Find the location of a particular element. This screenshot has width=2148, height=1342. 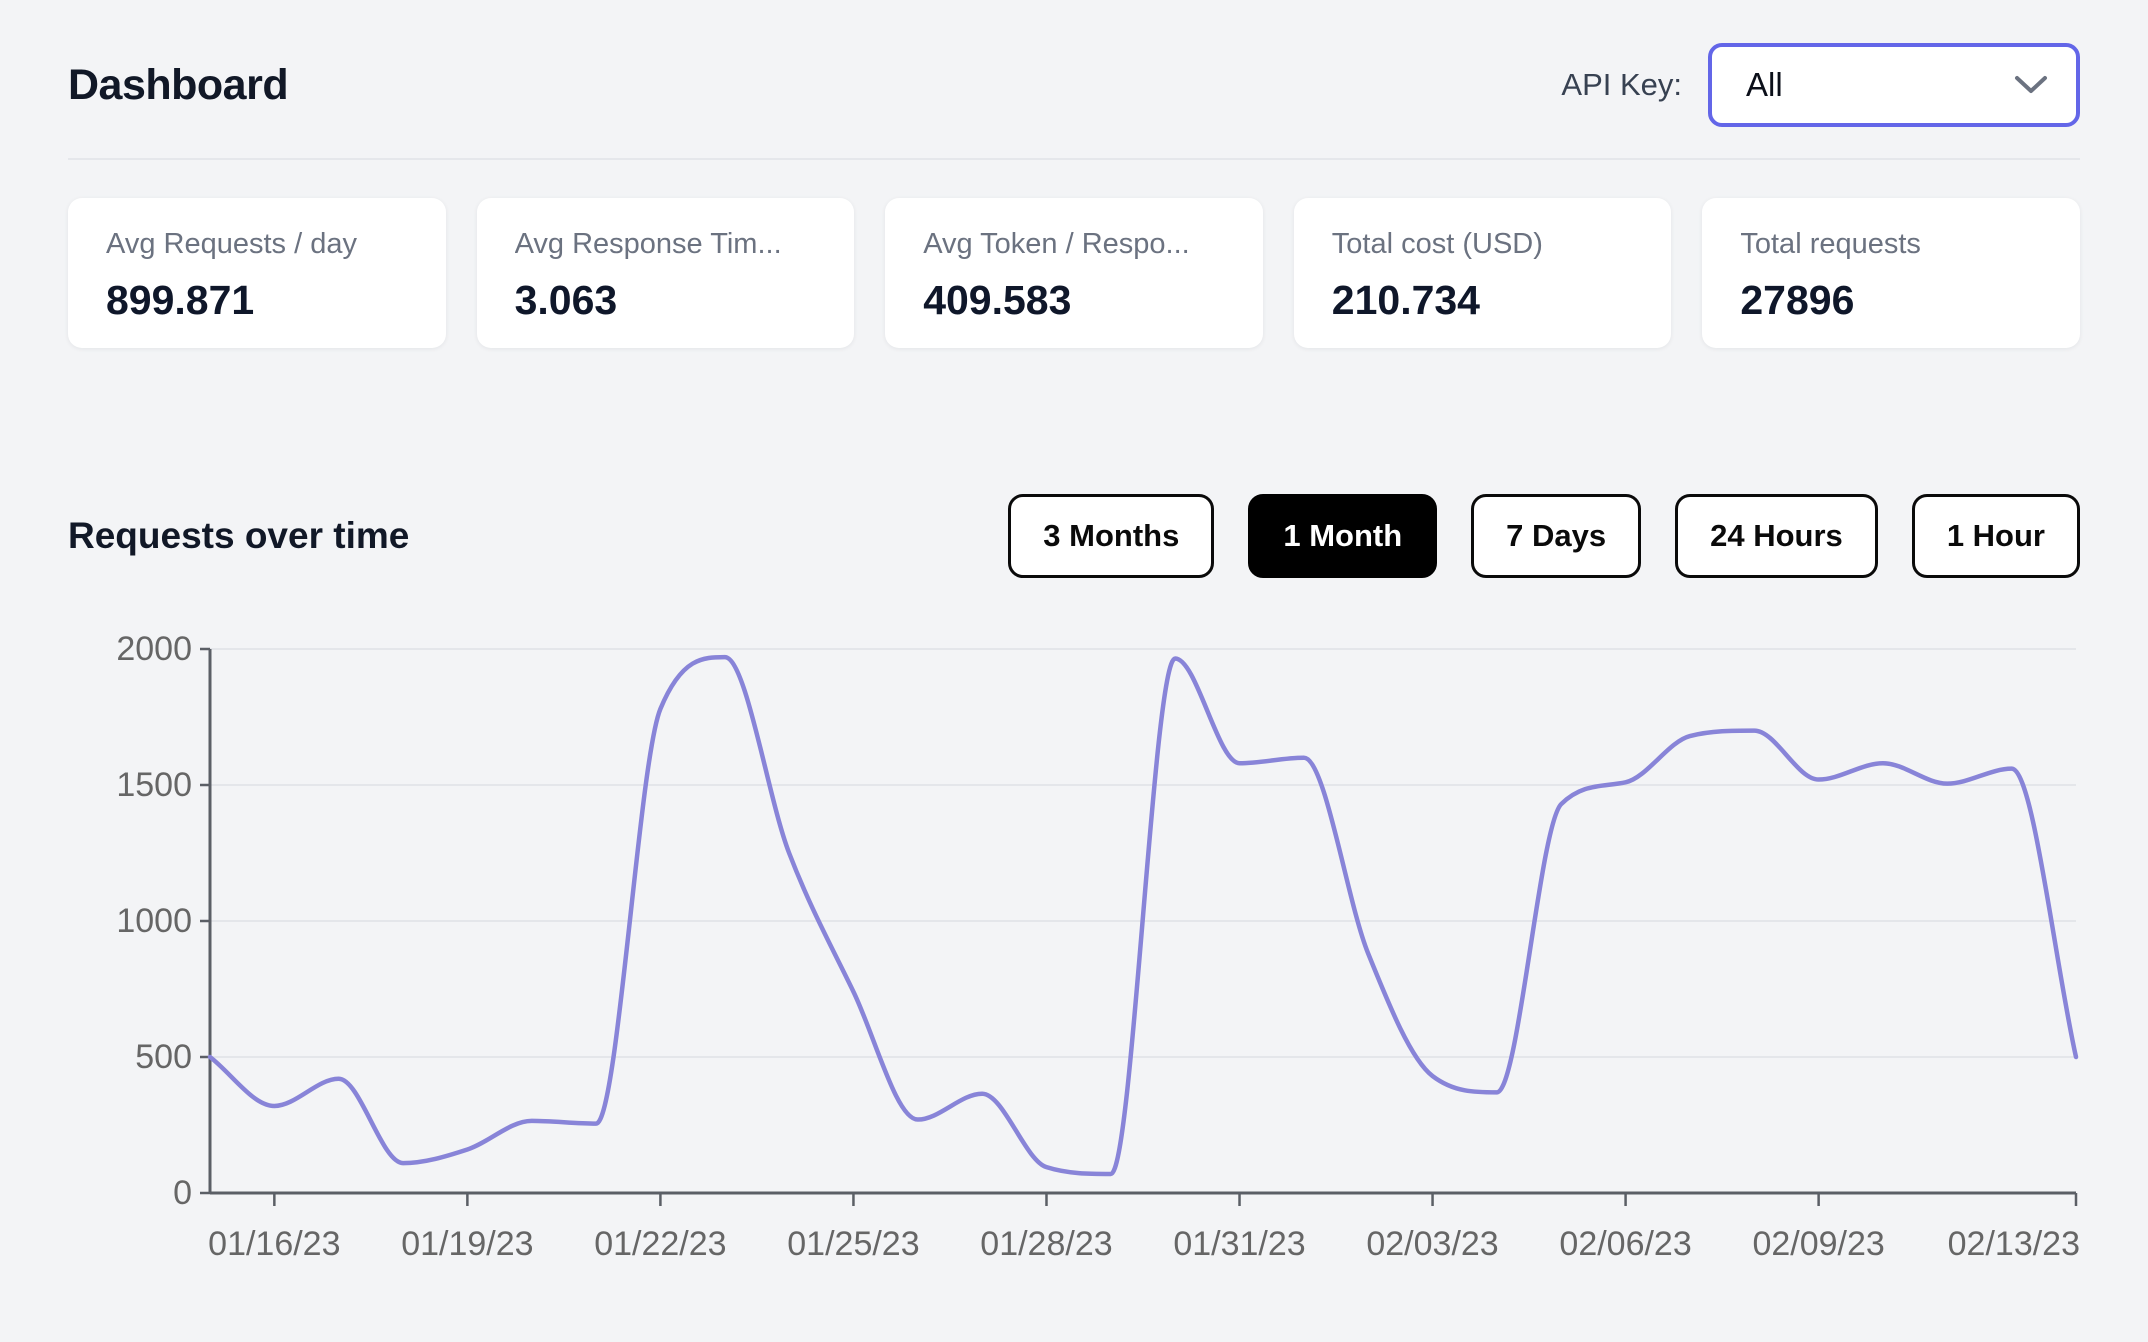

range-button-3-months: 3 Months is located at coordinates (1111, 536).